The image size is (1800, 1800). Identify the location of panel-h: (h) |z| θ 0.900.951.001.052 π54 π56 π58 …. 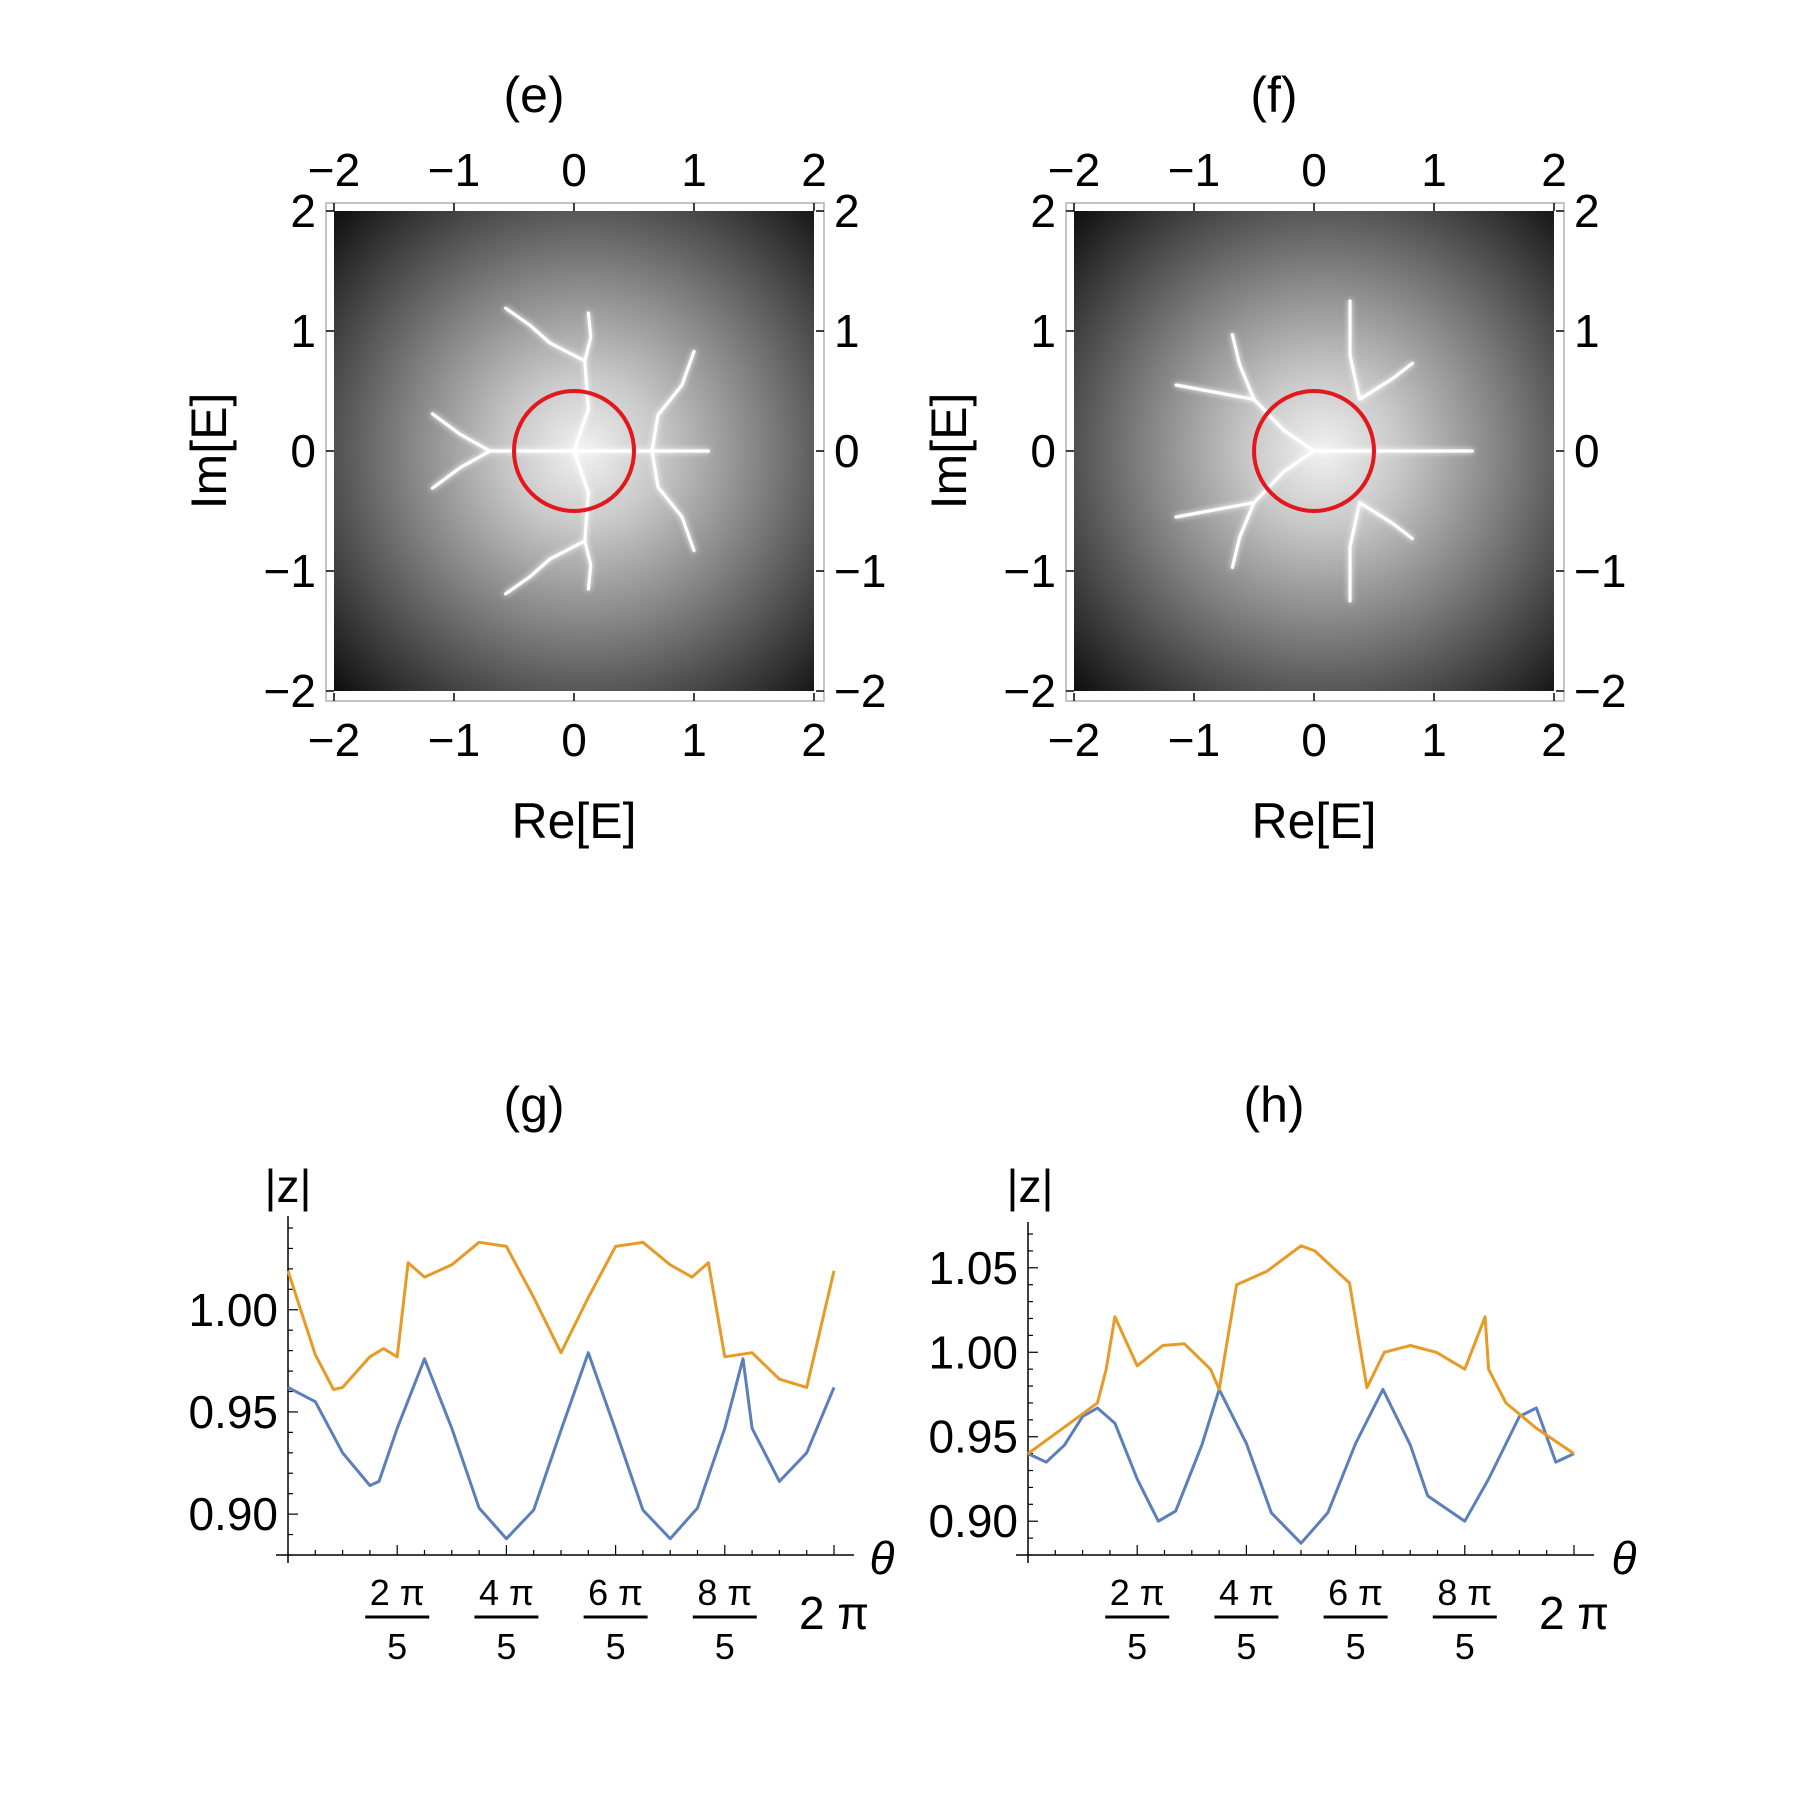
(1282, 1372).